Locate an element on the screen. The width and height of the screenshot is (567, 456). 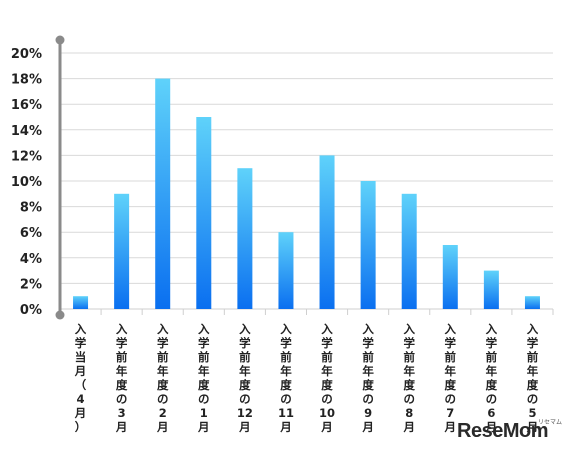
x-category-label: 入 学 前 年 度 の 8 月 is located at coordinates (409, 378).